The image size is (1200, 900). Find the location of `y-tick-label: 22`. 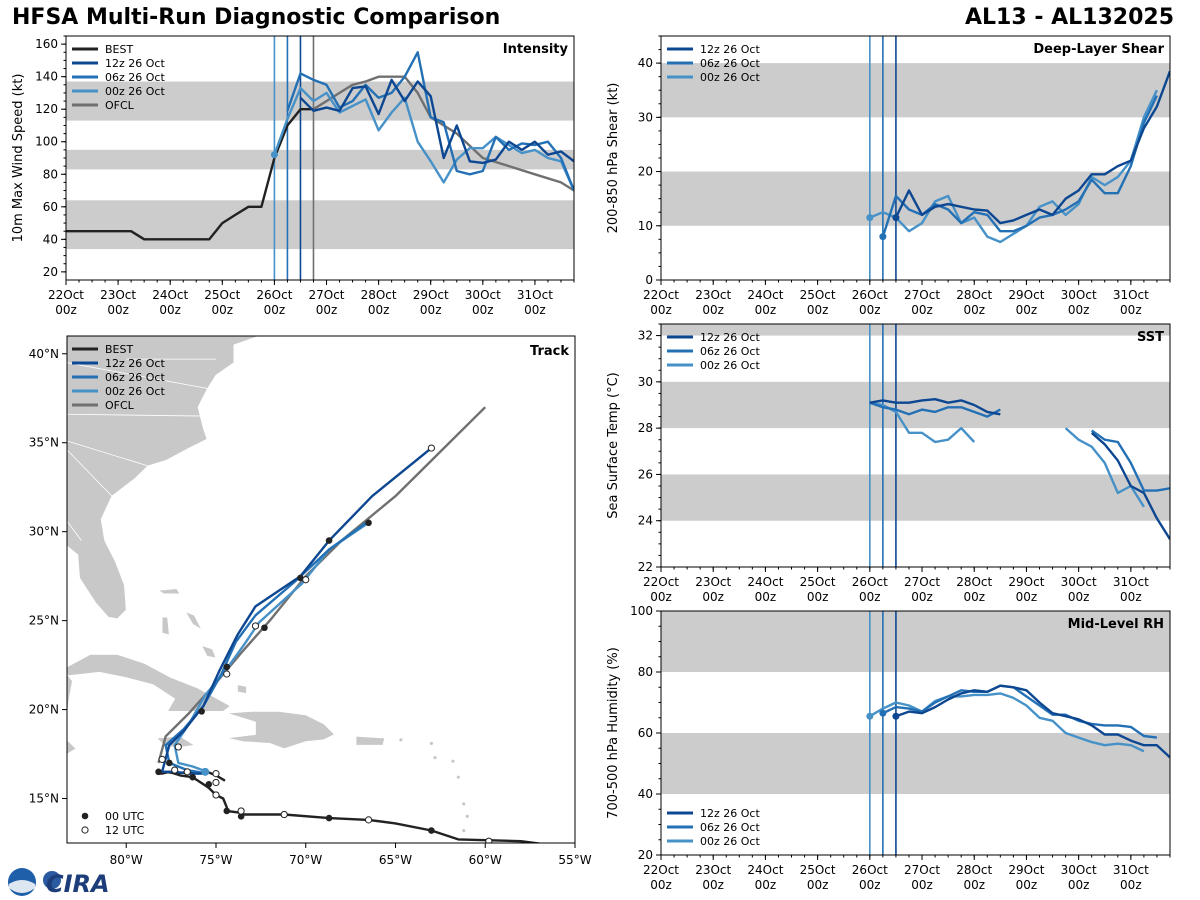

y-tick-label: 22 is located at coordinates (645, 567).